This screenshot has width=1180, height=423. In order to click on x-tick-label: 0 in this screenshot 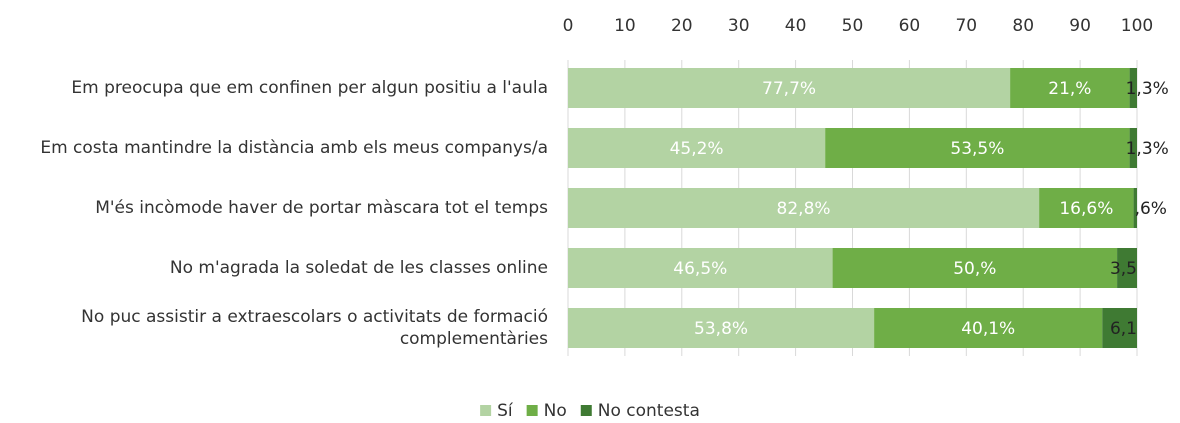, I will do `click(568, 26)`.